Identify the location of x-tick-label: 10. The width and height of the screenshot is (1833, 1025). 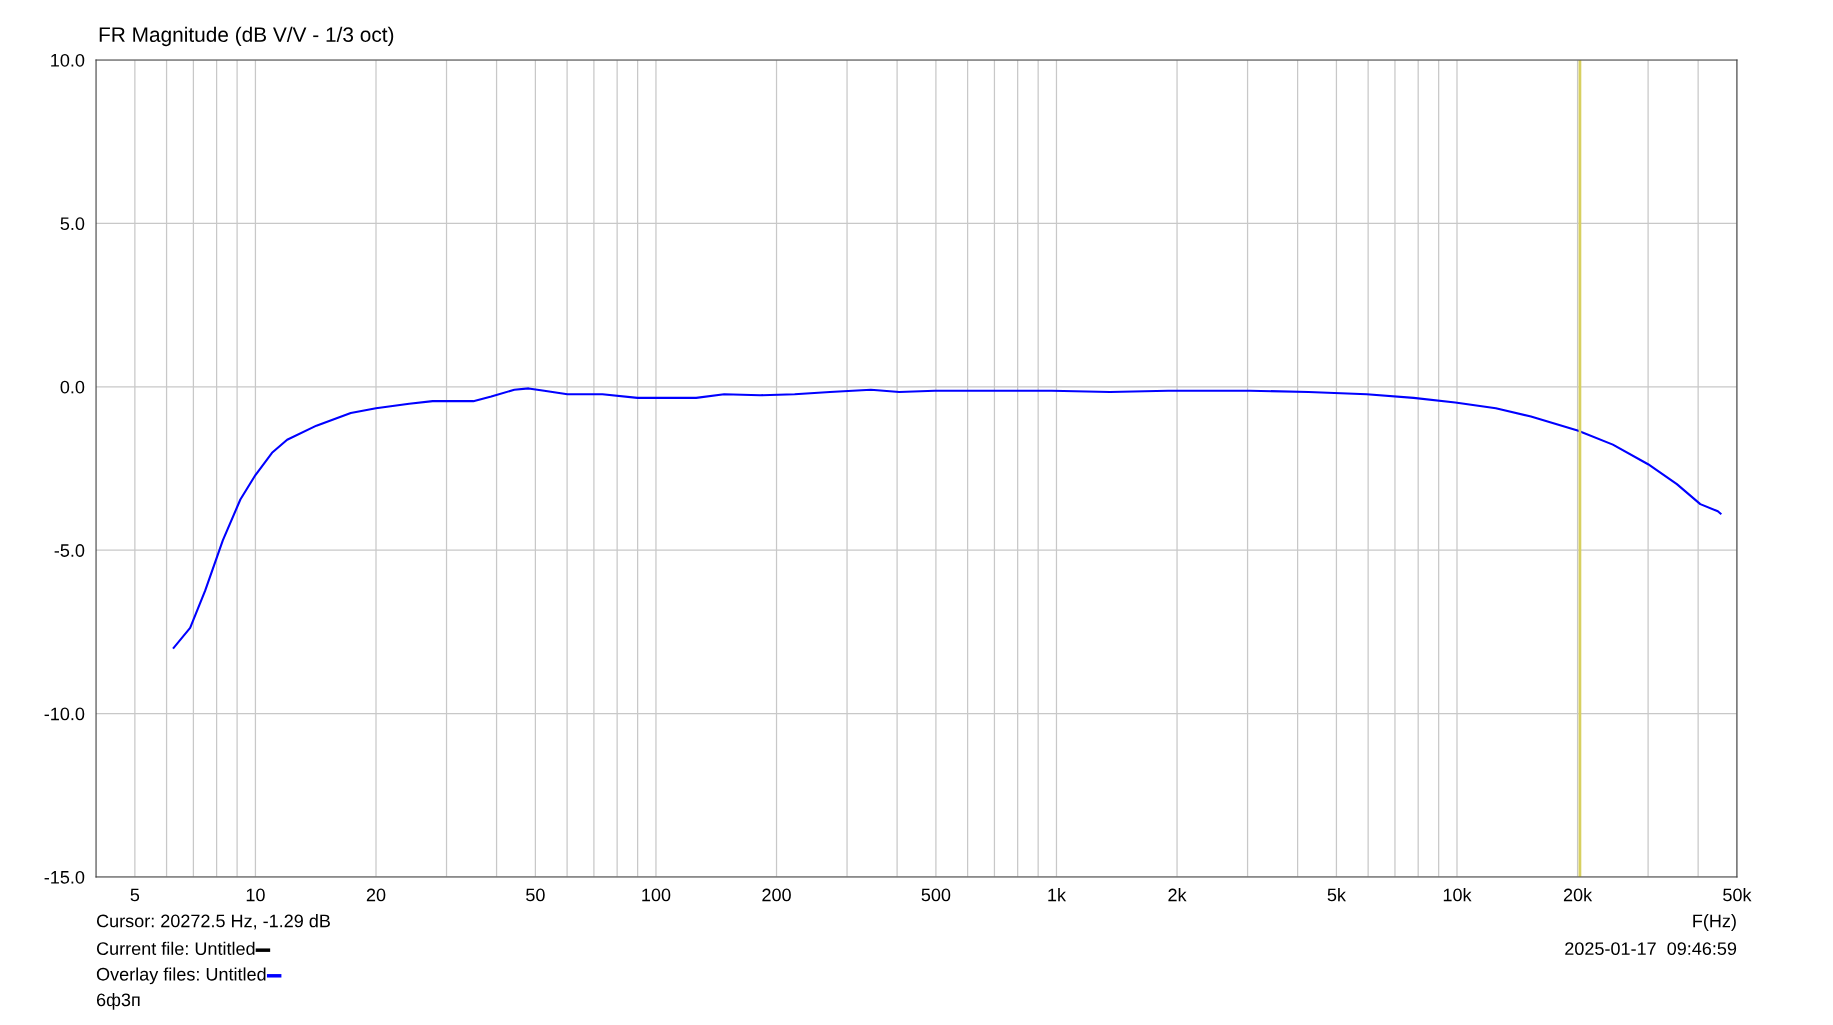
(255, 895).